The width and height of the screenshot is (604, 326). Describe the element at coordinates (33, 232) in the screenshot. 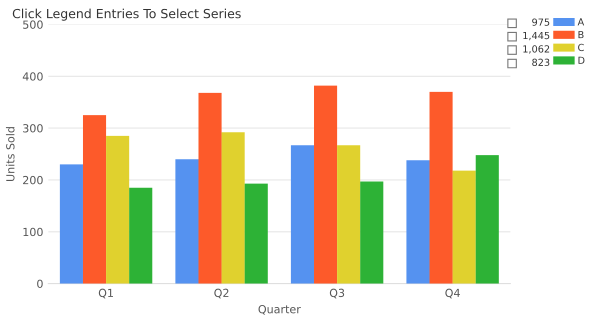

I see `y-tick-label: 100` at that location.